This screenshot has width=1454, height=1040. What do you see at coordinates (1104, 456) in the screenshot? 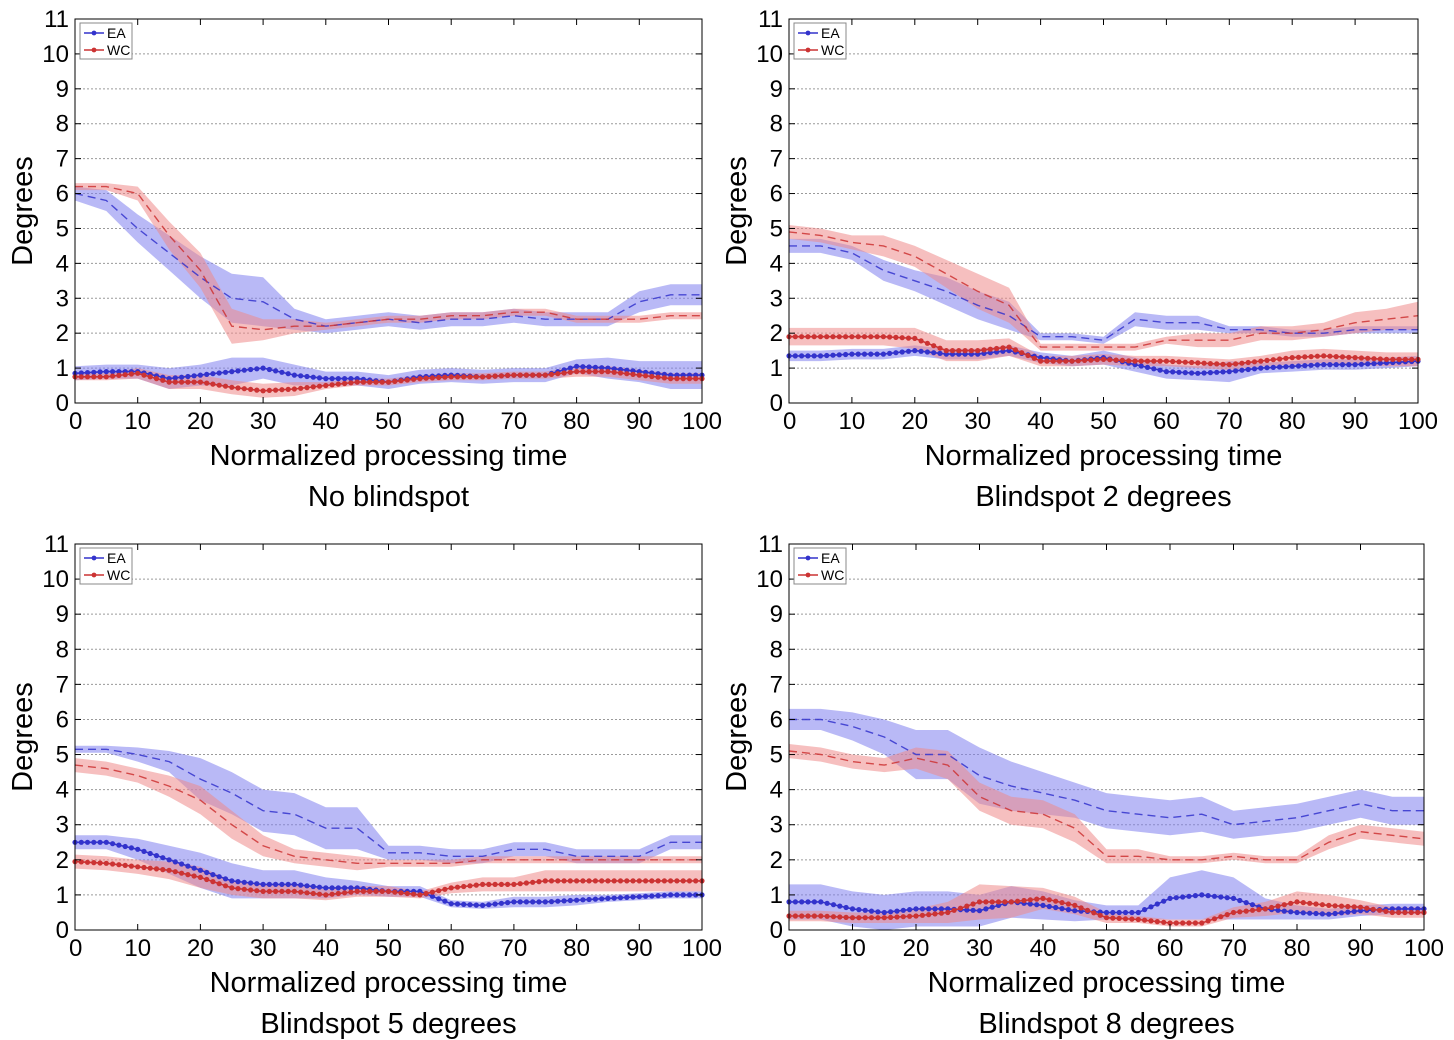
I see `x-axis-label: Normalized processing time` at bounding box center [1104, 456].